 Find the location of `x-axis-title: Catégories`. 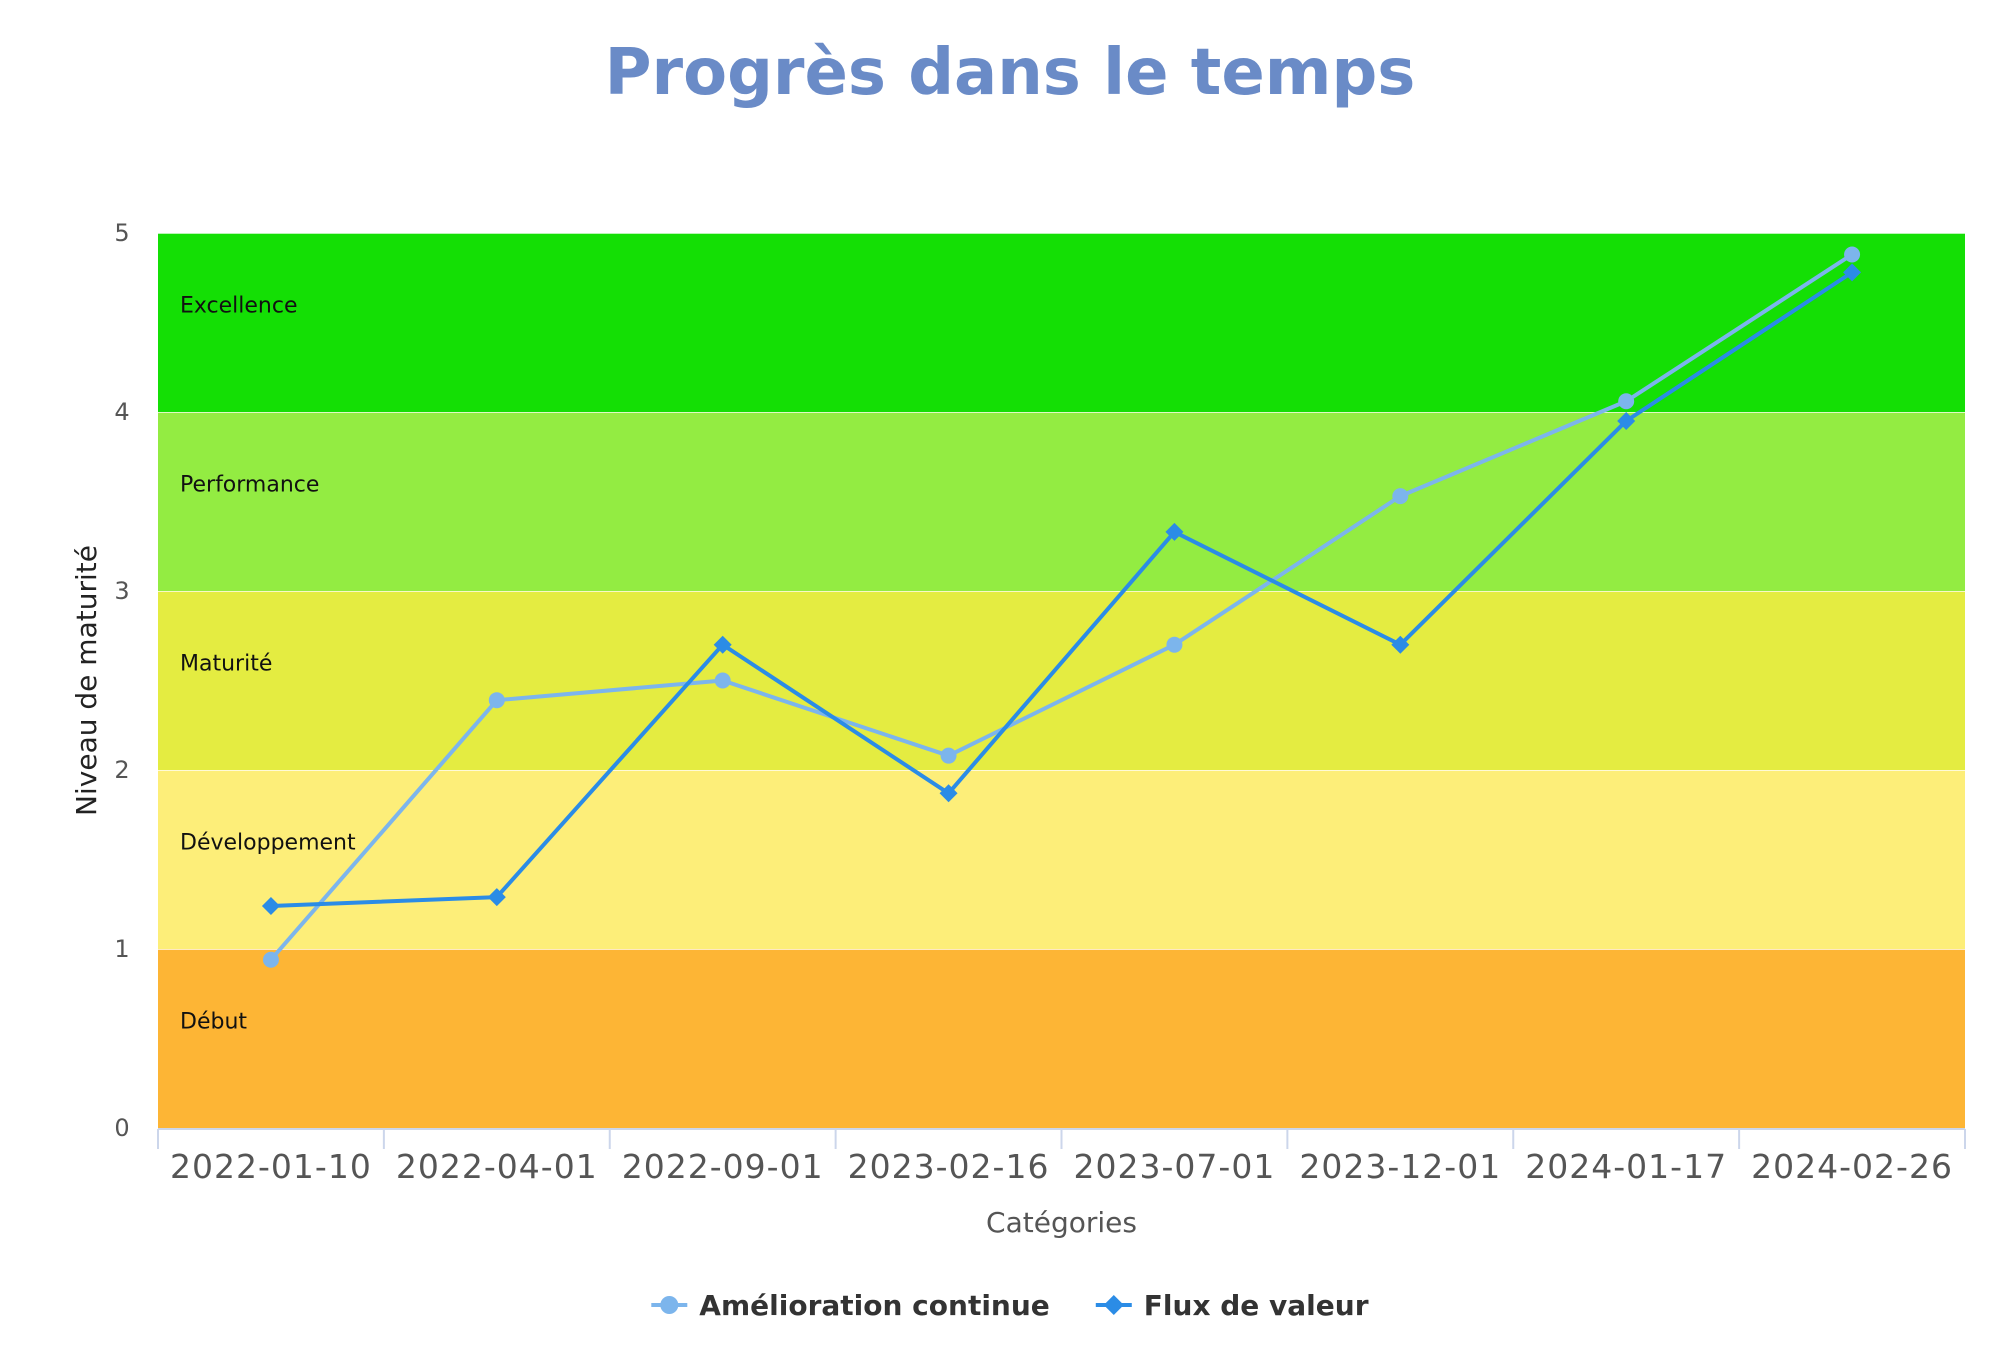

x-axis-title: Catégories is located at coordinates (1061, 1222).